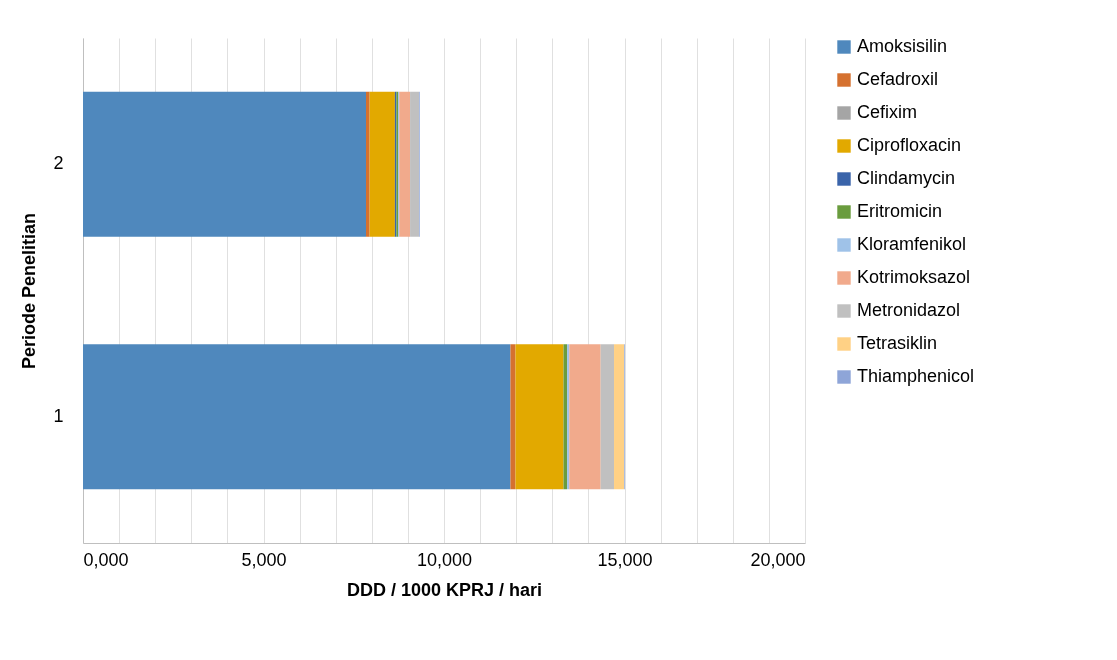 The image size is (1117, 660). I want to click on legend-label: Metronidazol, so click(909, 310).